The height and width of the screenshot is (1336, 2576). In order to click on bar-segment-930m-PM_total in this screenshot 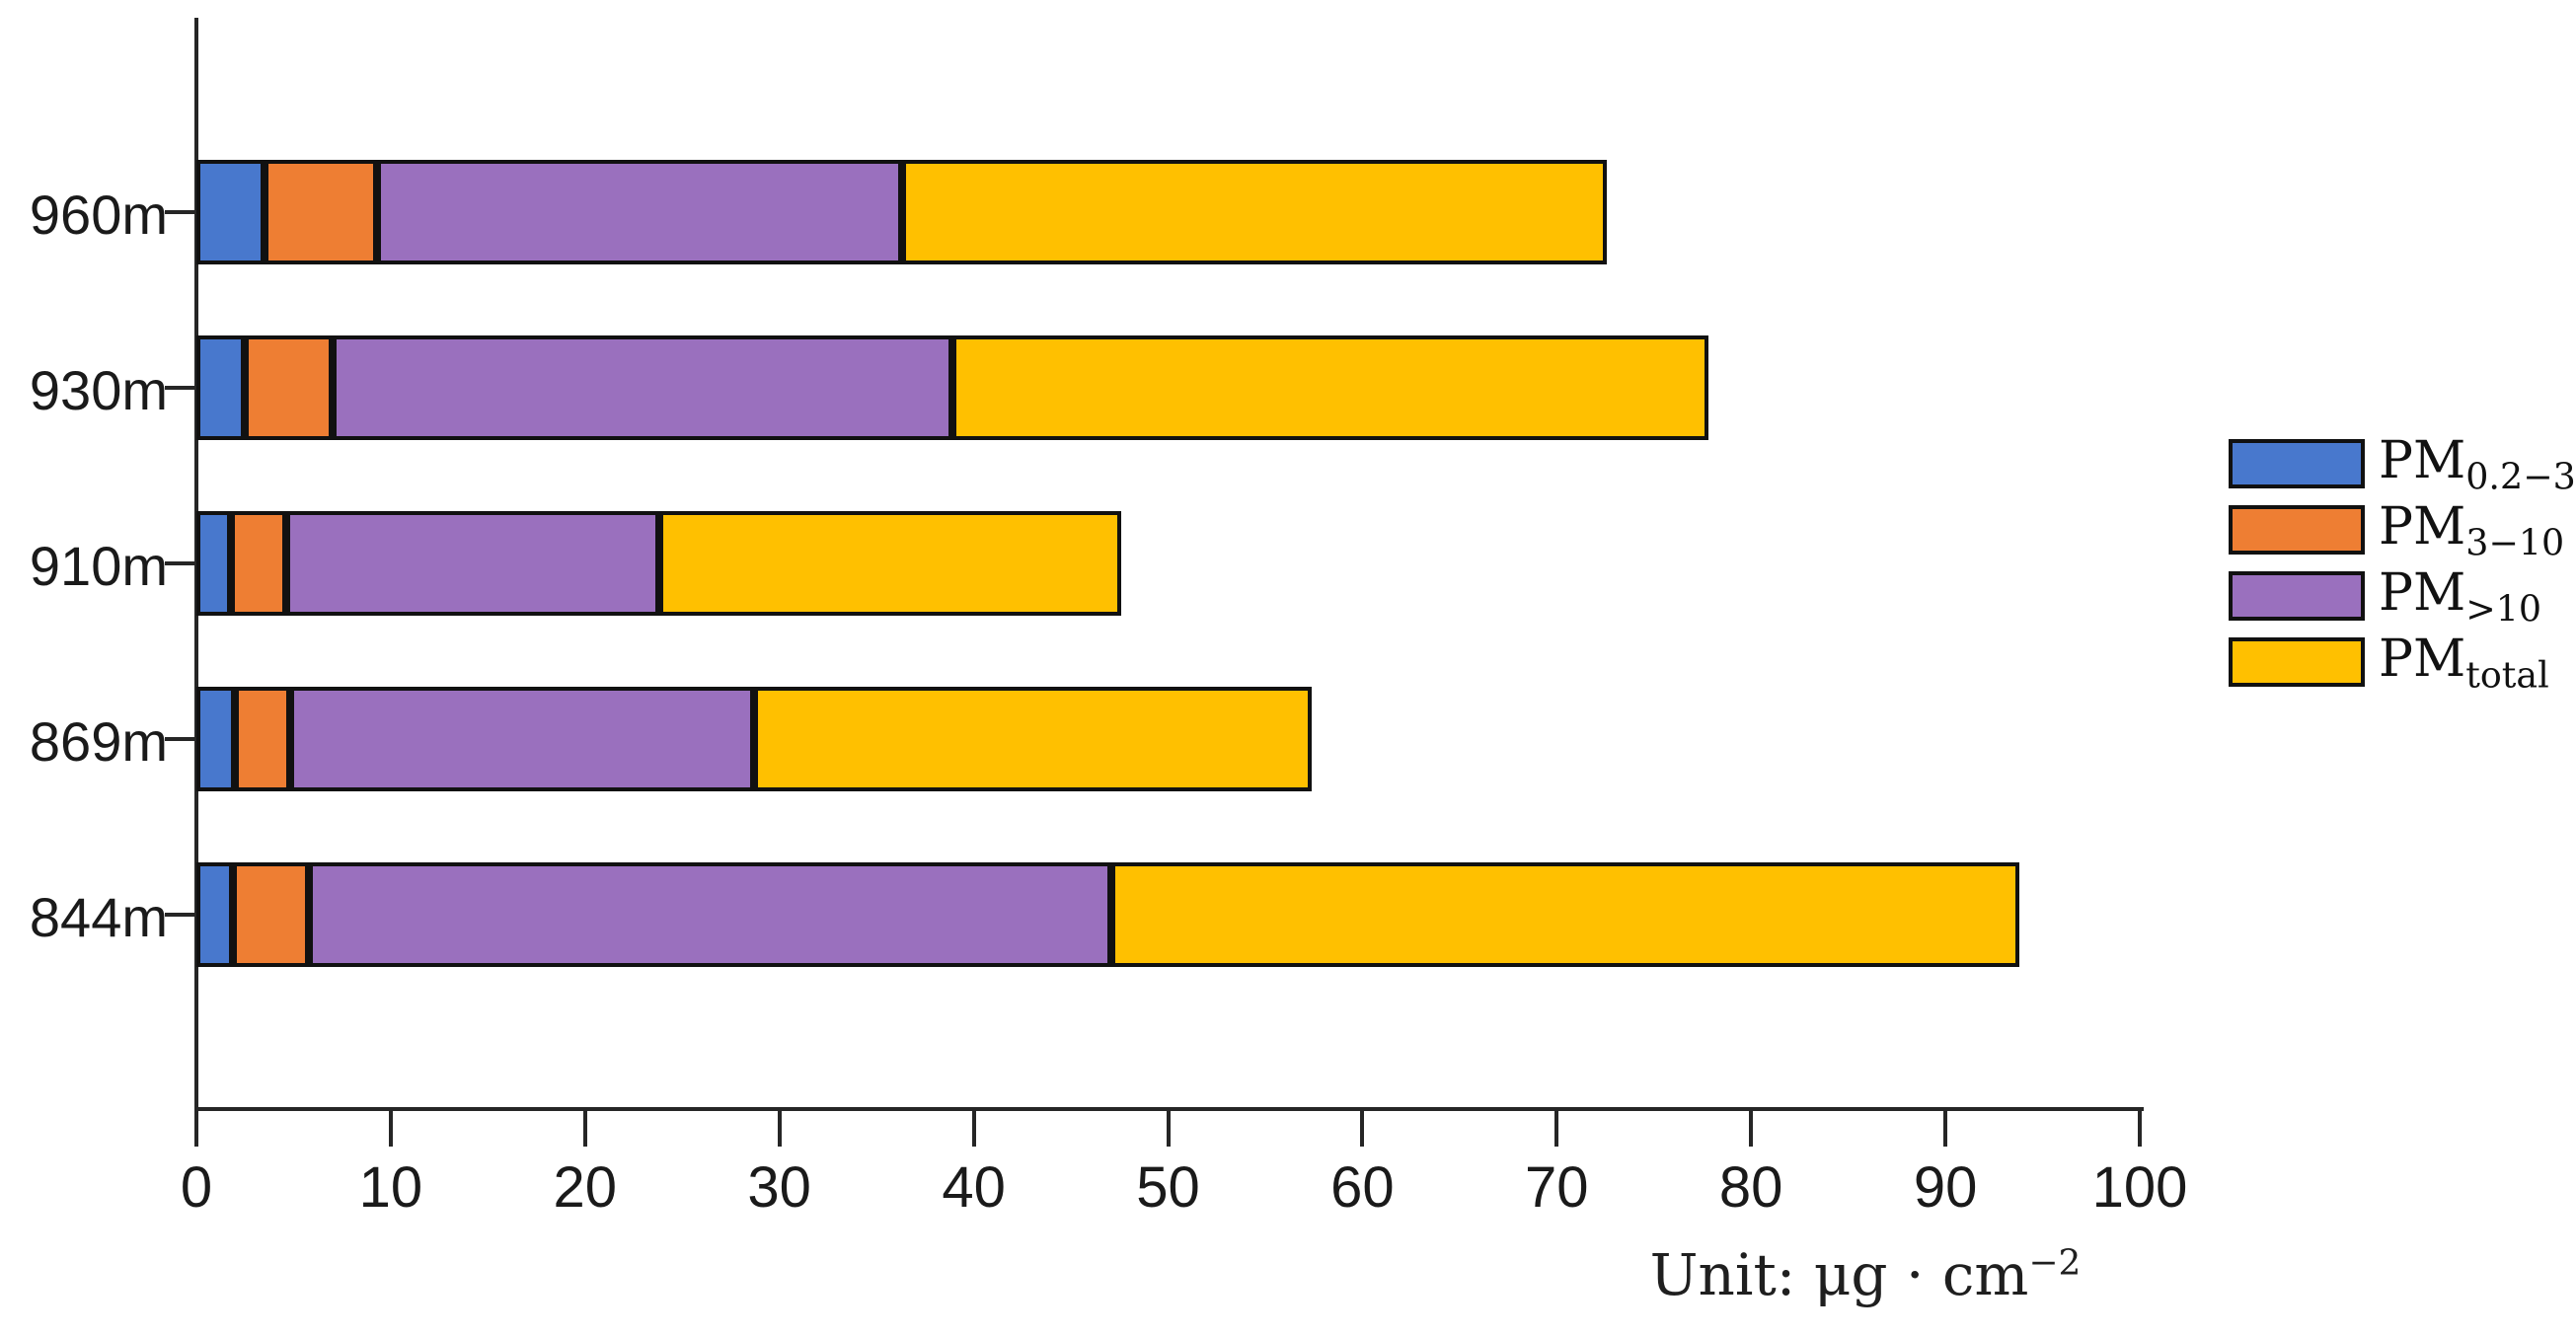, I will do `click(1330, 388)`.